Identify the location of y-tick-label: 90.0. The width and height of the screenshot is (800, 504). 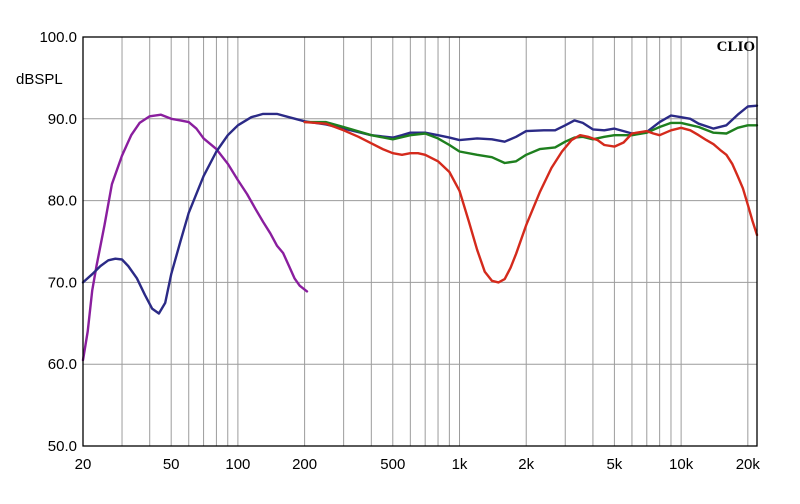
(62, 119).